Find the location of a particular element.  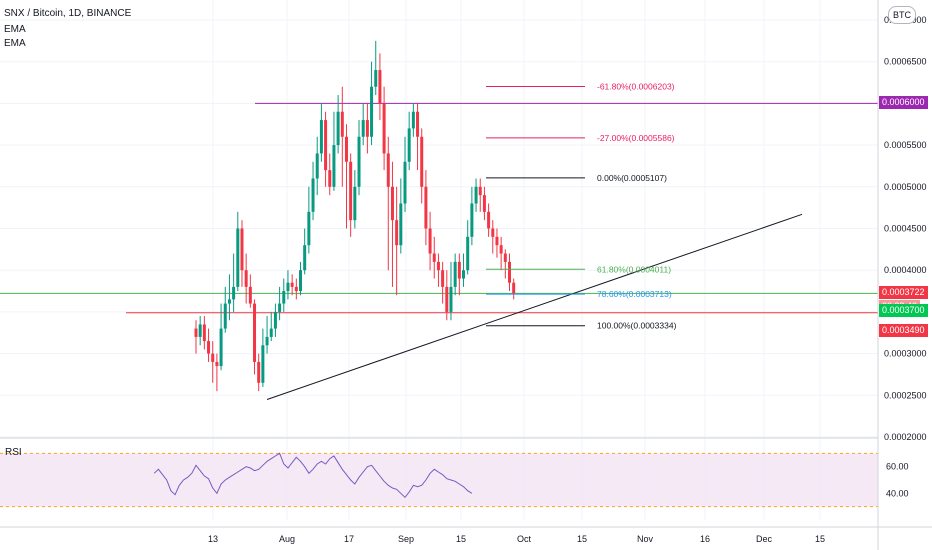

indicator-ema-2: EMA is located at coordinates (15, 43).